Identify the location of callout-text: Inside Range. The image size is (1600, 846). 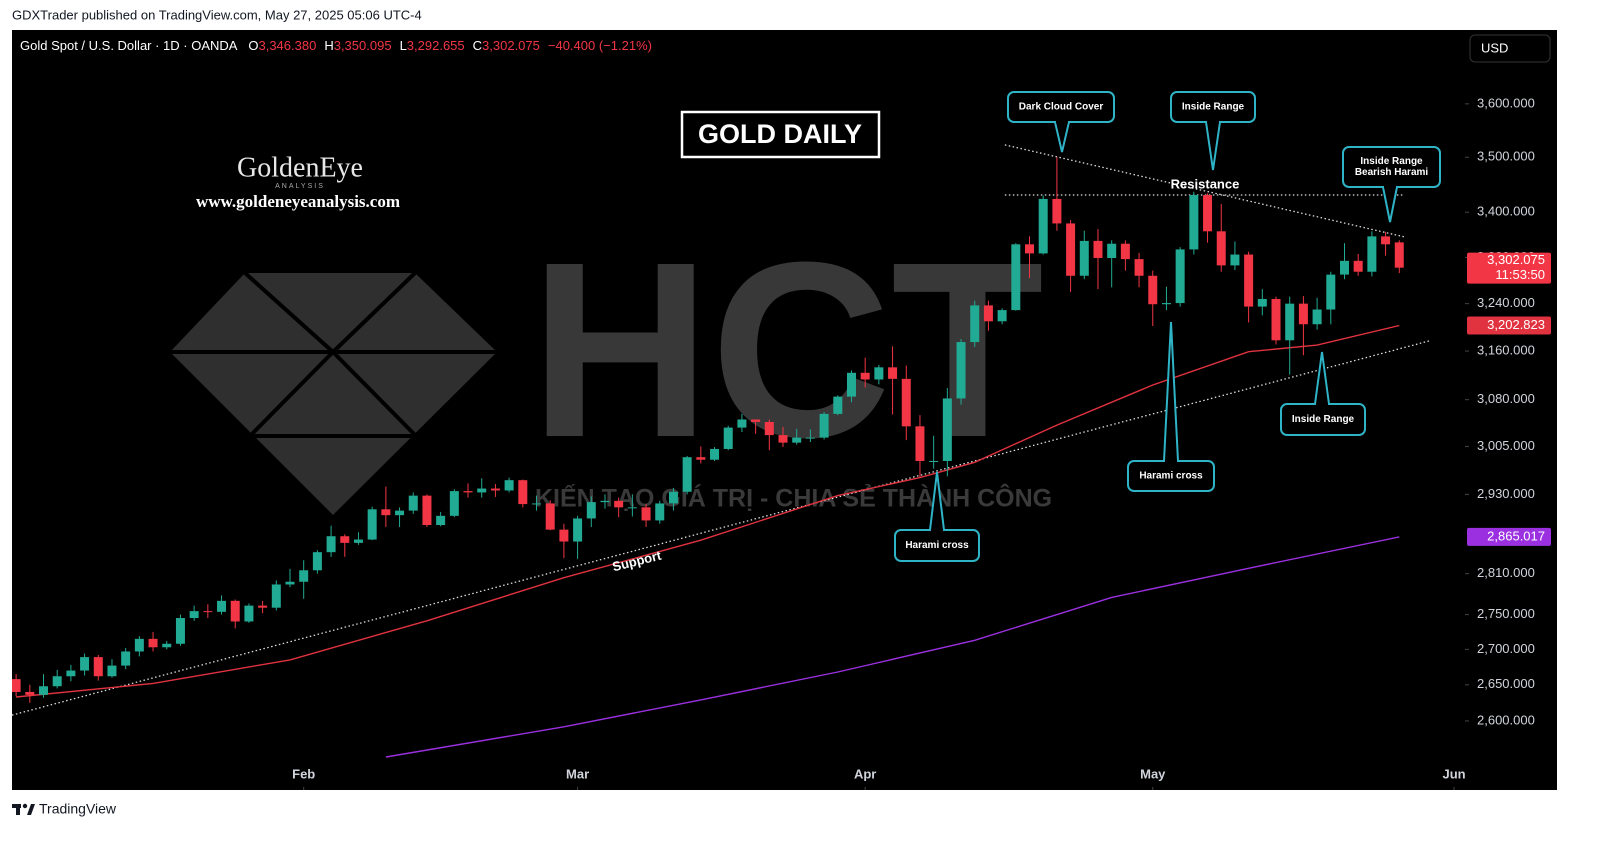
(1323, 419).